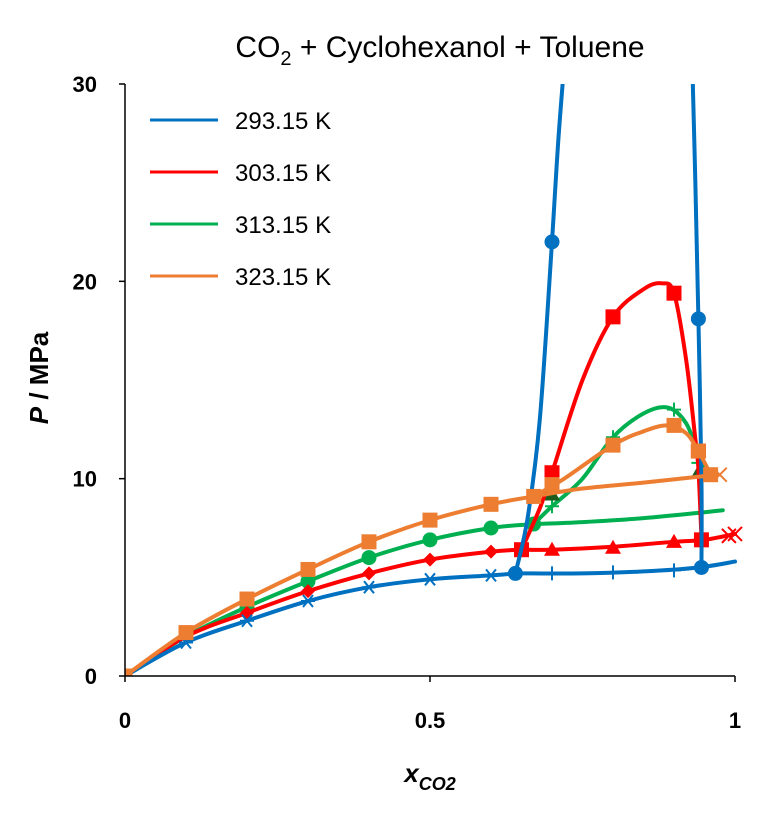 Image resolution: width=780 pixels, height=814 pixels. What do you see at coordinates (324, 611) in the screenshot?
I see `series-30315-bubble-line` at bounding box center [324, 611].